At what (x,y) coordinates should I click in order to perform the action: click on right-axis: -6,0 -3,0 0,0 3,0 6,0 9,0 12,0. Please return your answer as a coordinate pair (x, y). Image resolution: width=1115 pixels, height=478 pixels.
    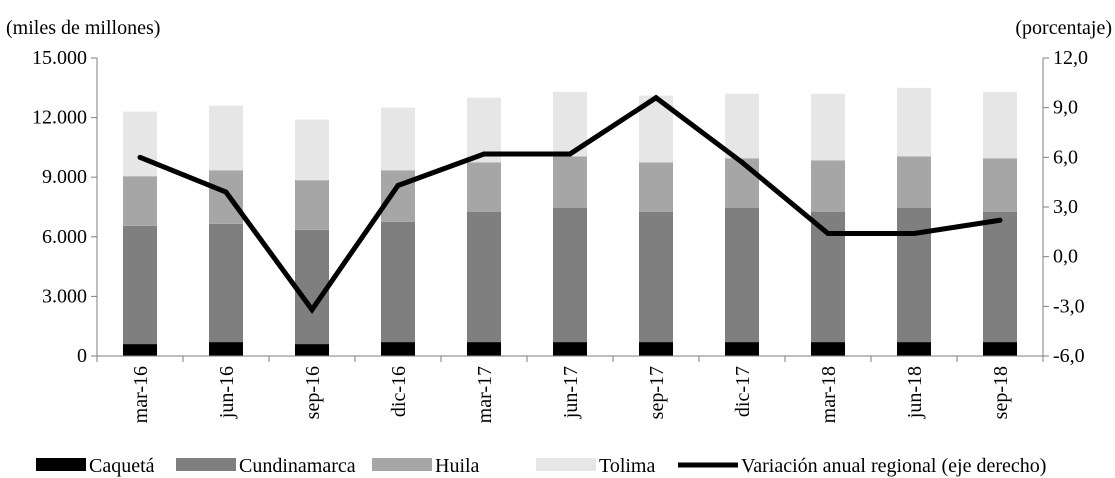
    Looking at the image, I should click on (1065, 207).